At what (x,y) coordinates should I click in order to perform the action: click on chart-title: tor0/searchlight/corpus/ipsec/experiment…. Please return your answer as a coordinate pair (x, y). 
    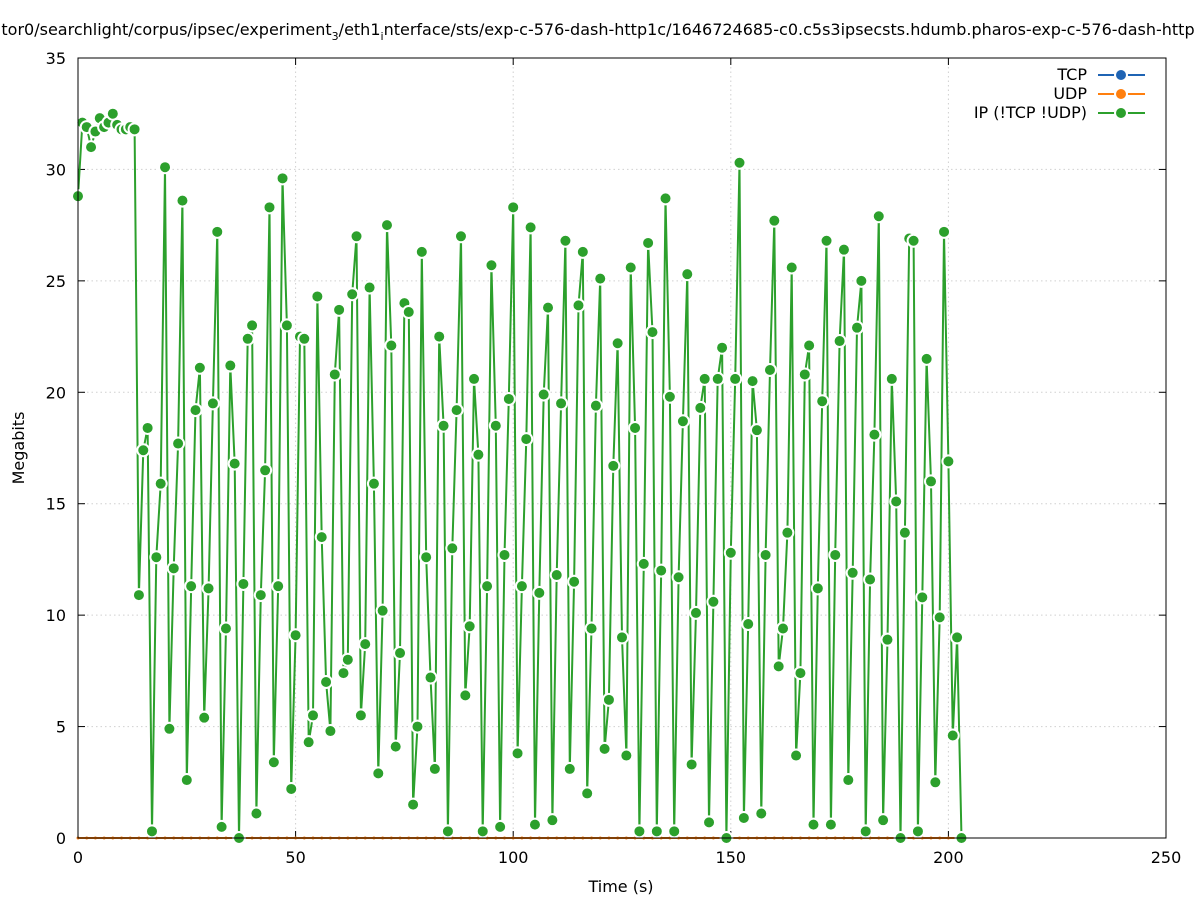
    Looking at the image, I should click on (597, 31).